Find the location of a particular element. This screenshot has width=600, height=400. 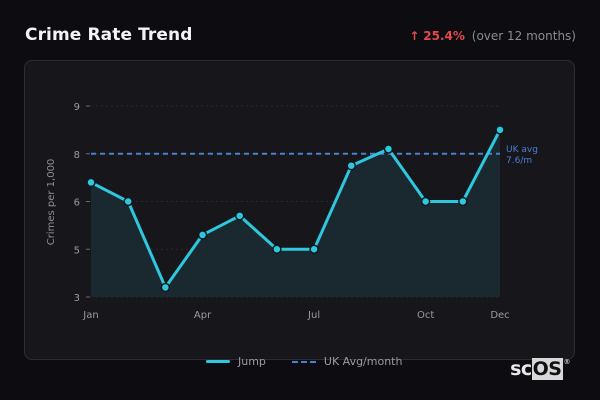

delta-note: (over 12 months) is located at coordinates (523, 36).